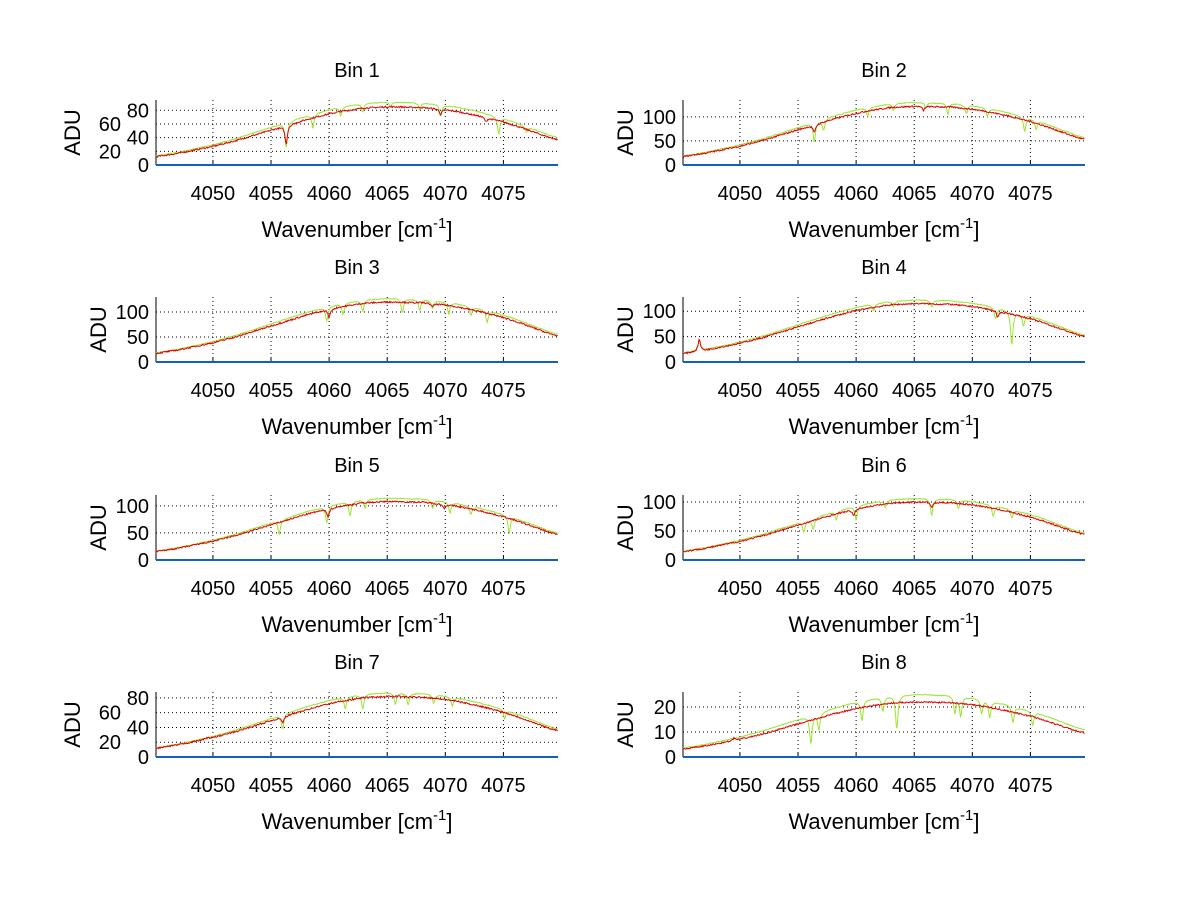 The image size is (1200, 901). I want to click on subplot-title: Bin 6, so click(884, 466).